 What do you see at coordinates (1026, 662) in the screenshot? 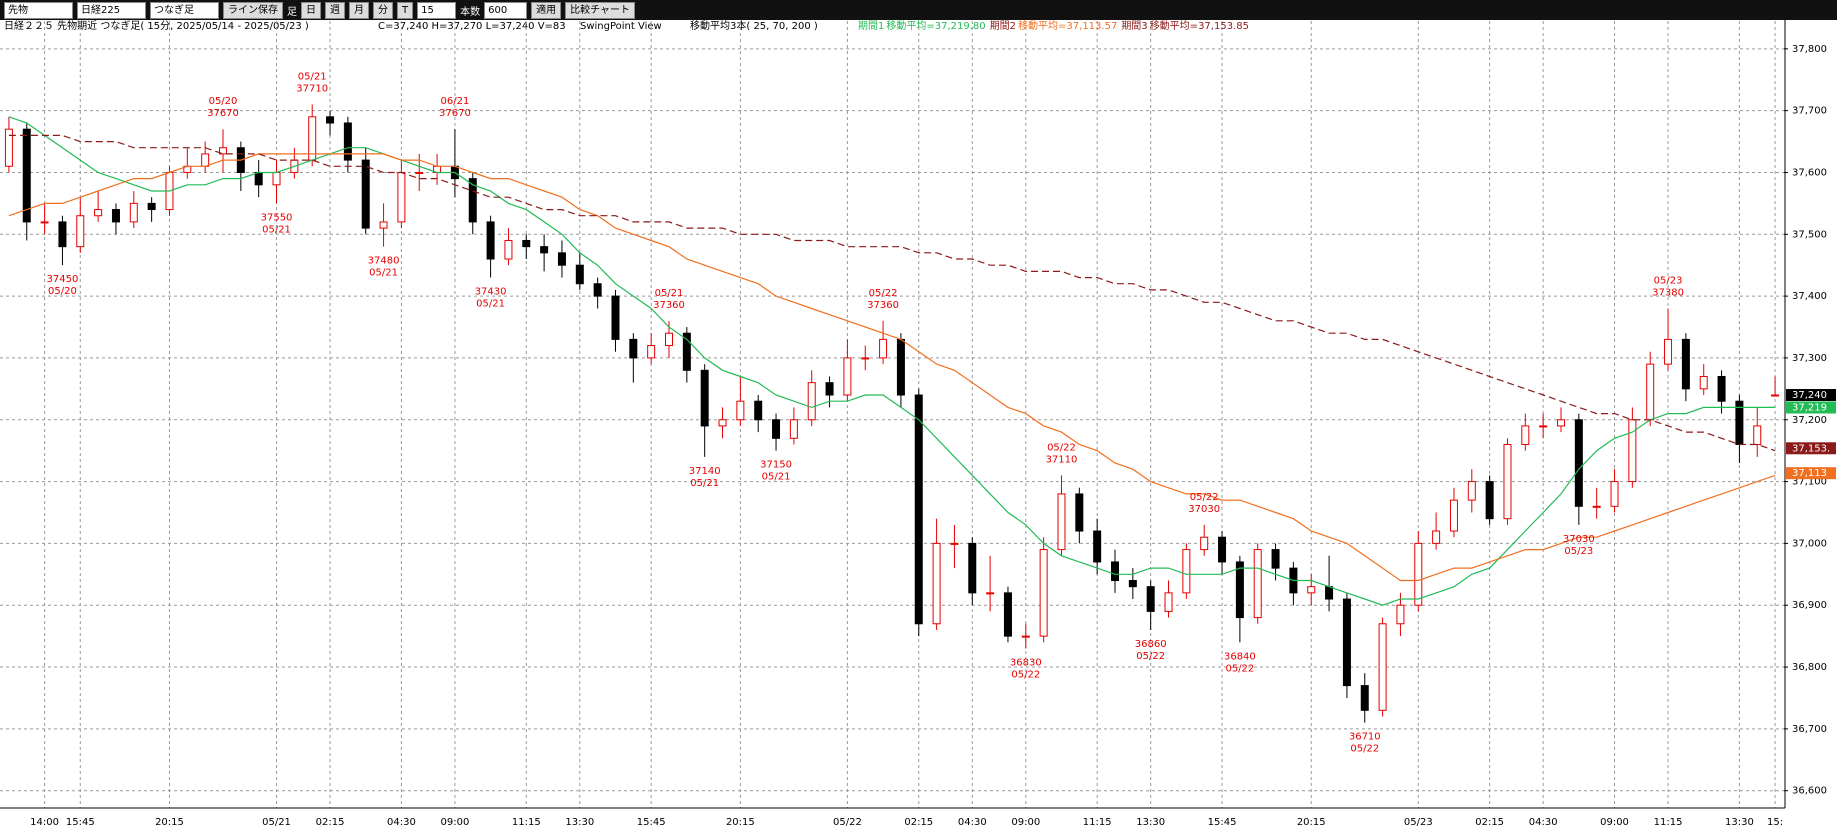
I see `swing-label: 36830` at bounding box center [1026, 662].